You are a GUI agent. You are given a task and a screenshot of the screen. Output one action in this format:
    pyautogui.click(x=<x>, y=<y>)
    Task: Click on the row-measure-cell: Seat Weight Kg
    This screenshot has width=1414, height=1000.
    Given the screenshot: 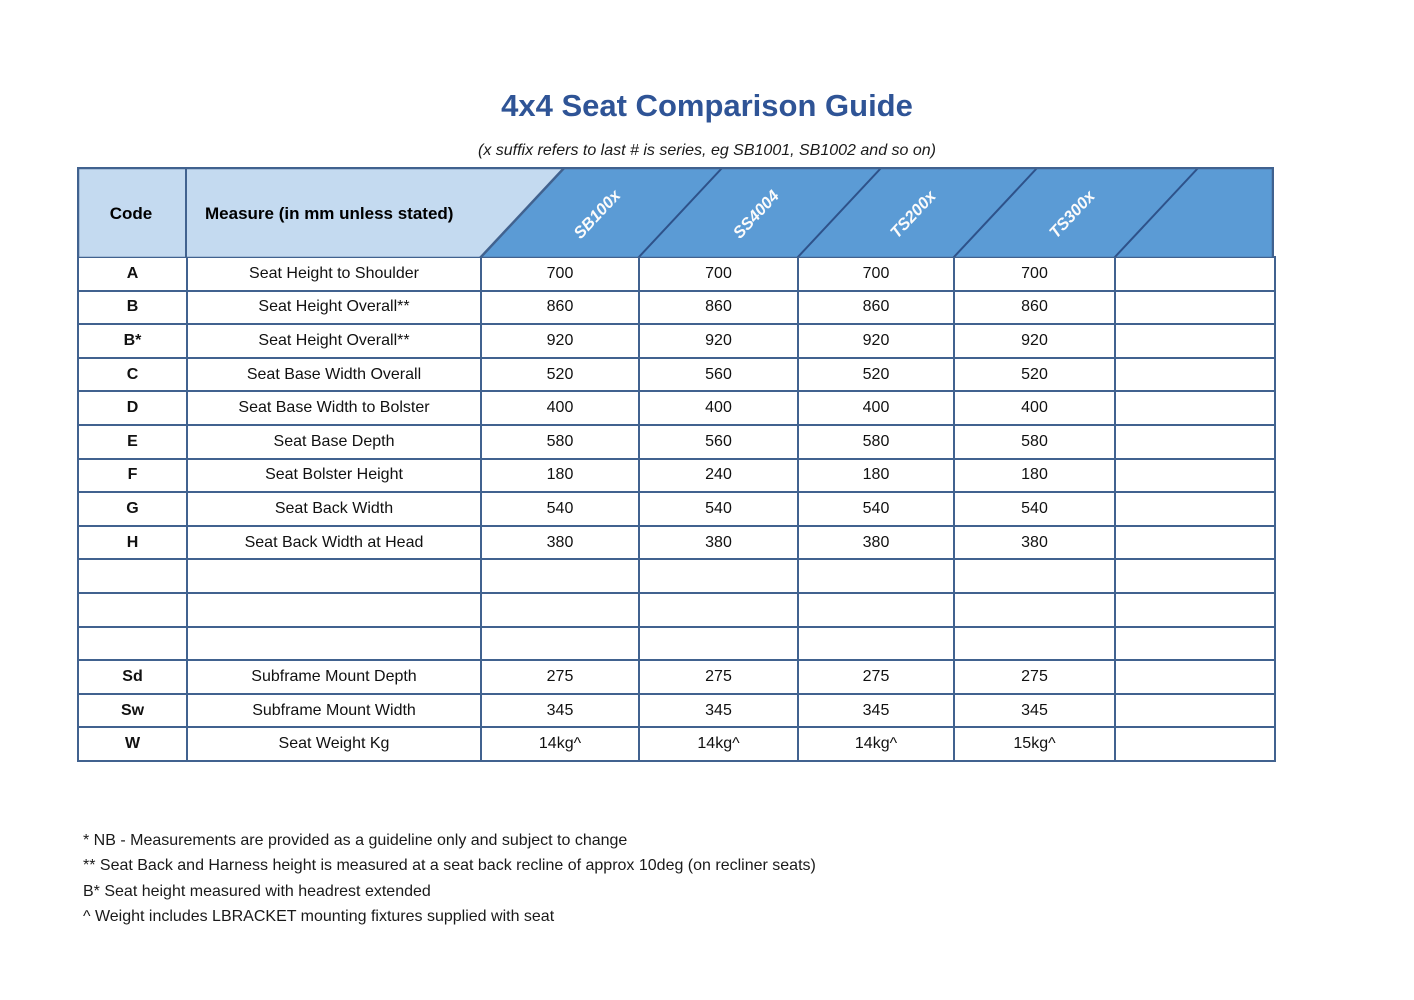 What is the action you would take?
    pyautogui.click(x=334, y=744)
    